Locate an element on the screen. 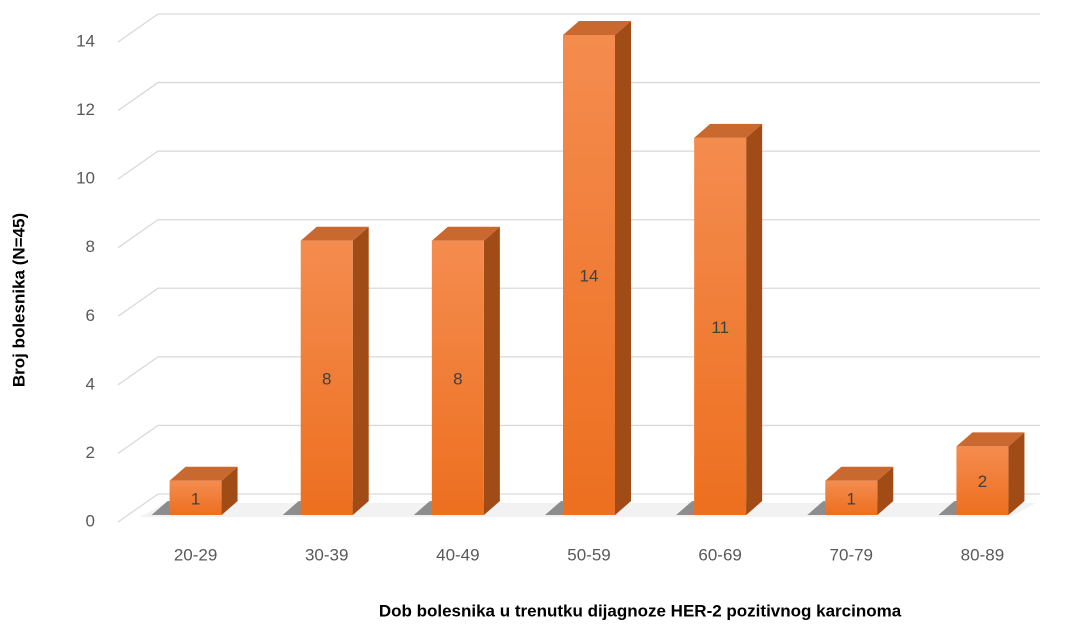 The image size is (1068, 632). x-tick-label: 30-39 is located at coordinates (326, 554).